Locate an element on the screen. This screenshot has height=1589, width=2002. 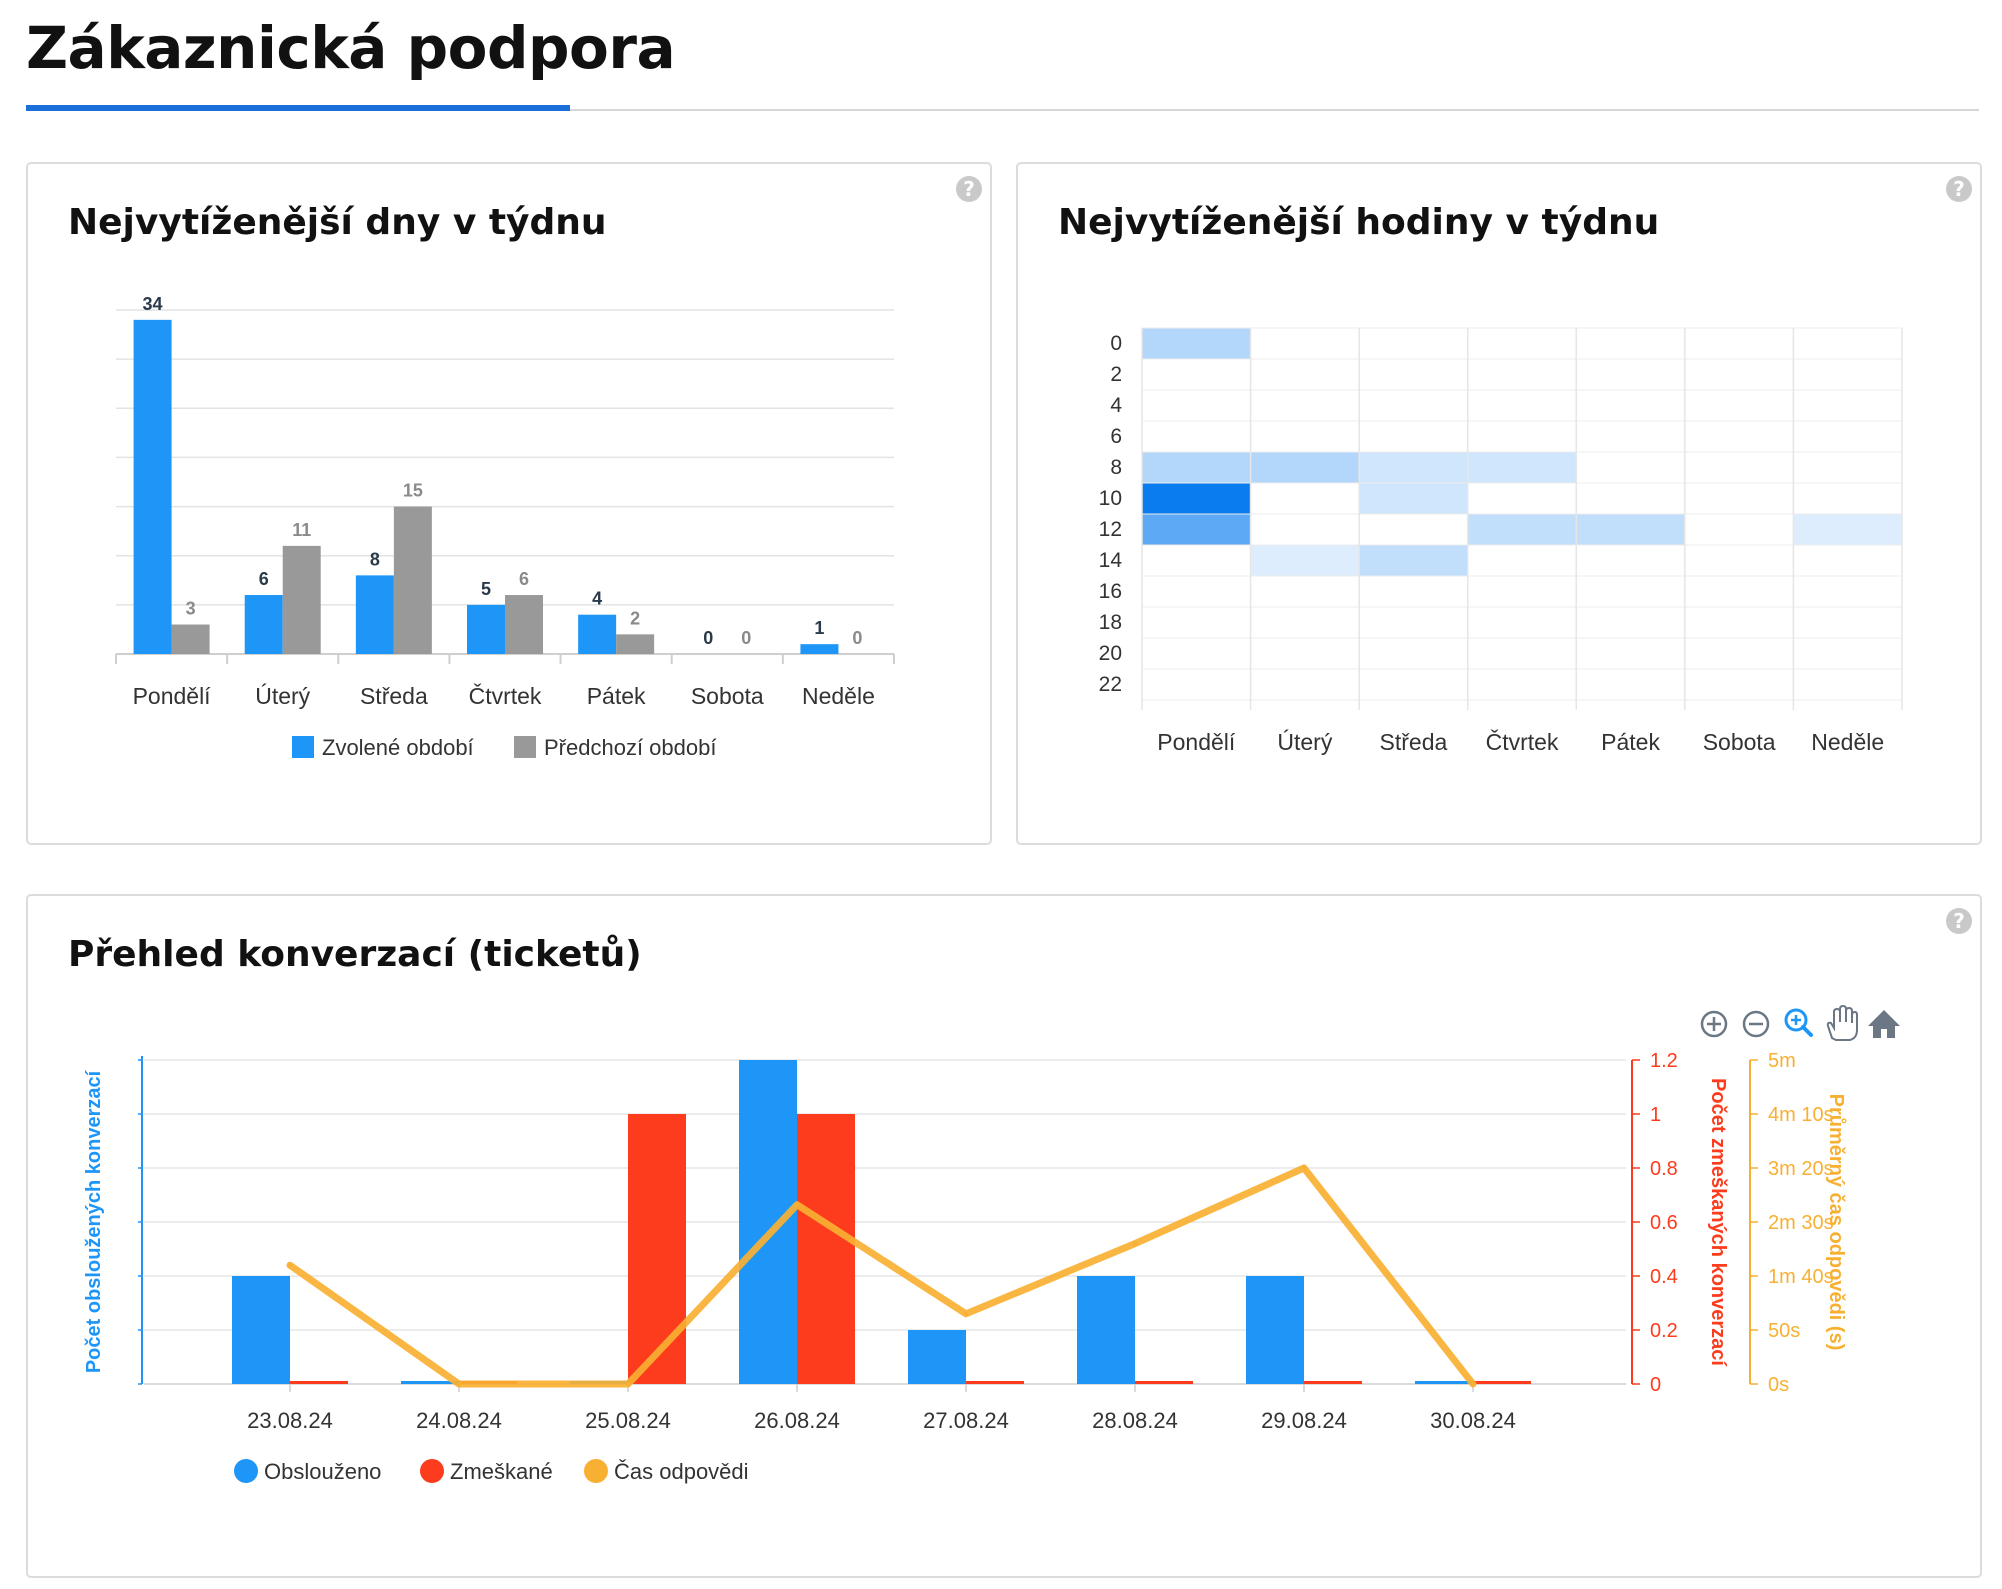
y-tick-label: 12 is located at coordinates (1110, 529).